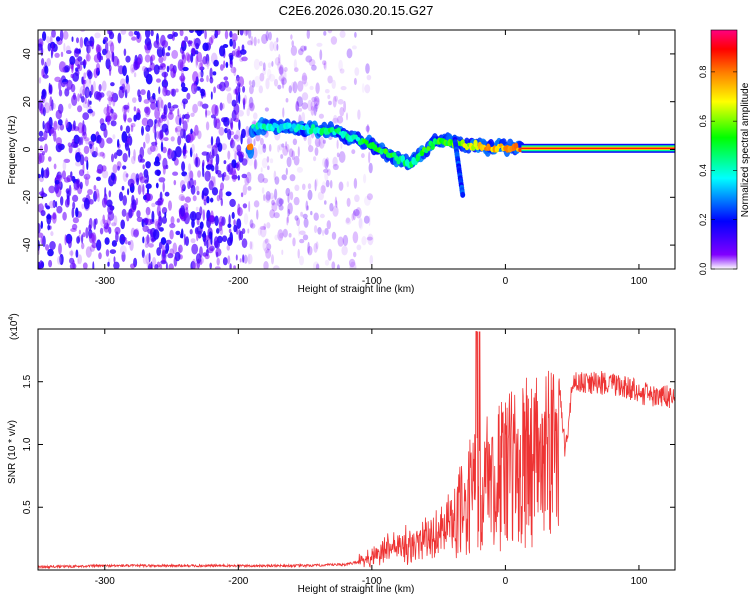 The image size is (750, 600). Describe the element at coordinates (463, 194) in the screenshot. I see `spectrogram-signal-branch` at that location.